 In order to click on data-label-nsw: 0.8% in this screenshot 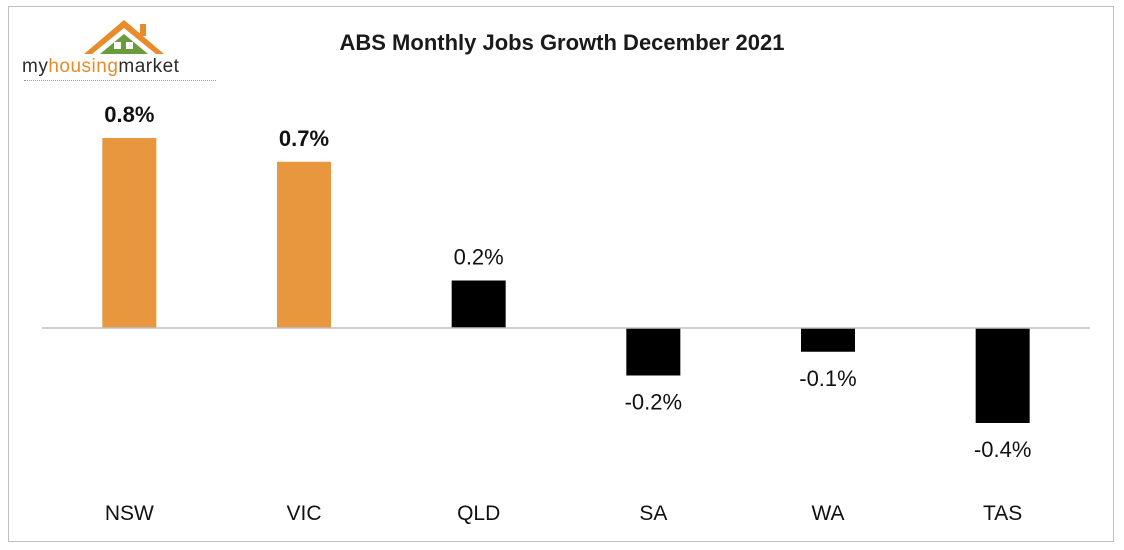, I will do `click(129, 114)`.